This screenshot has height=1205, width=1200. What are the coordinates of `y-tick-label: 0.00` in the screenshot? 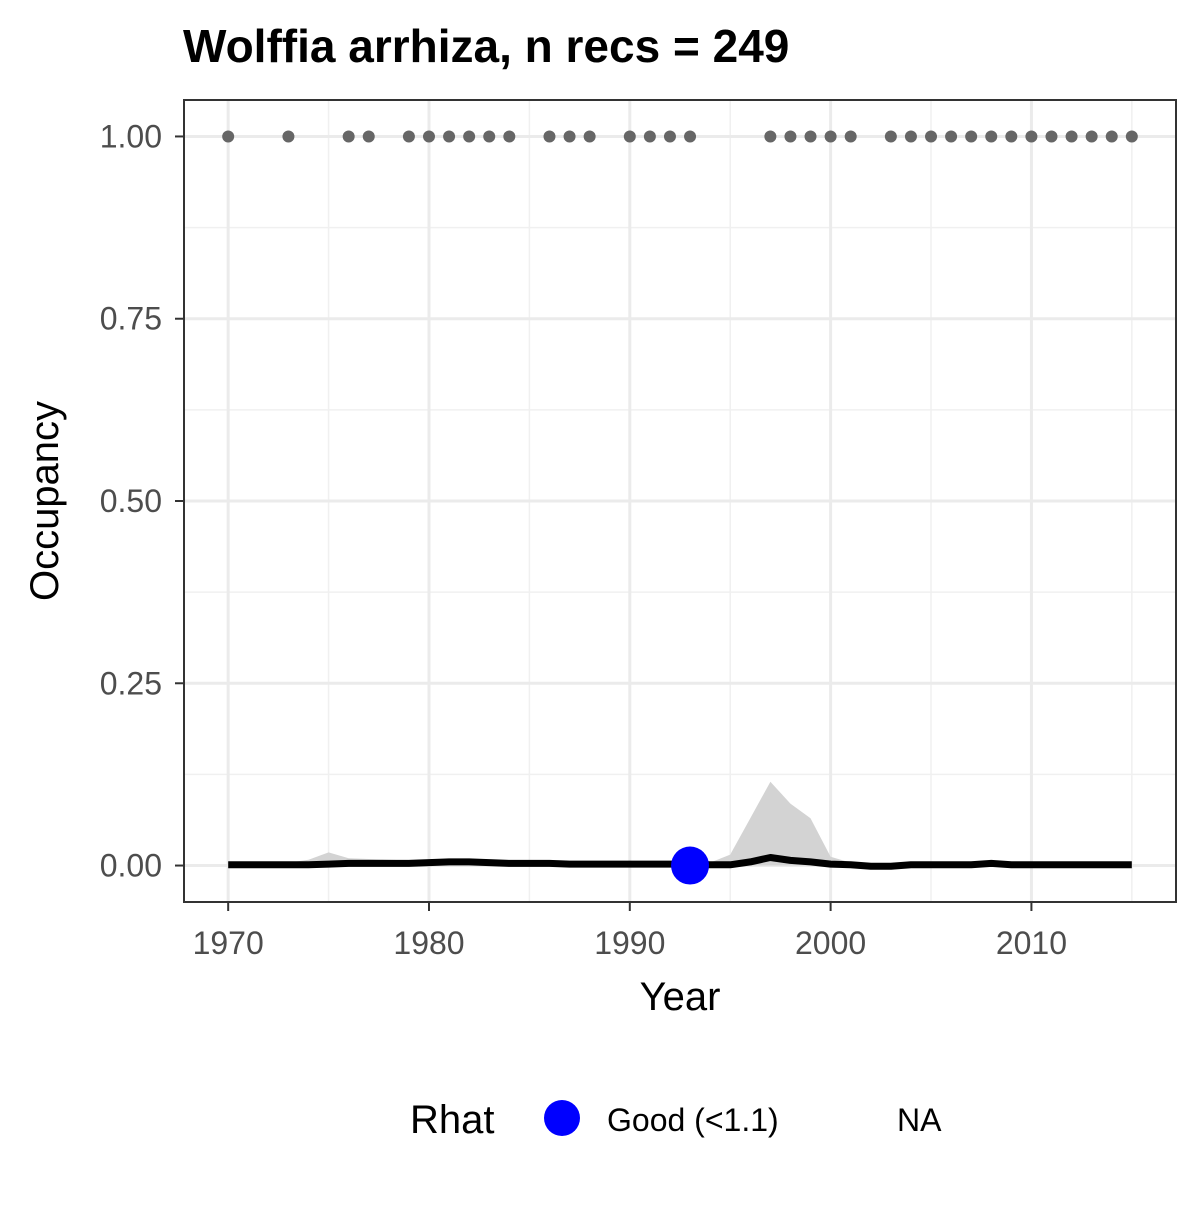 It's located at (131, 866).